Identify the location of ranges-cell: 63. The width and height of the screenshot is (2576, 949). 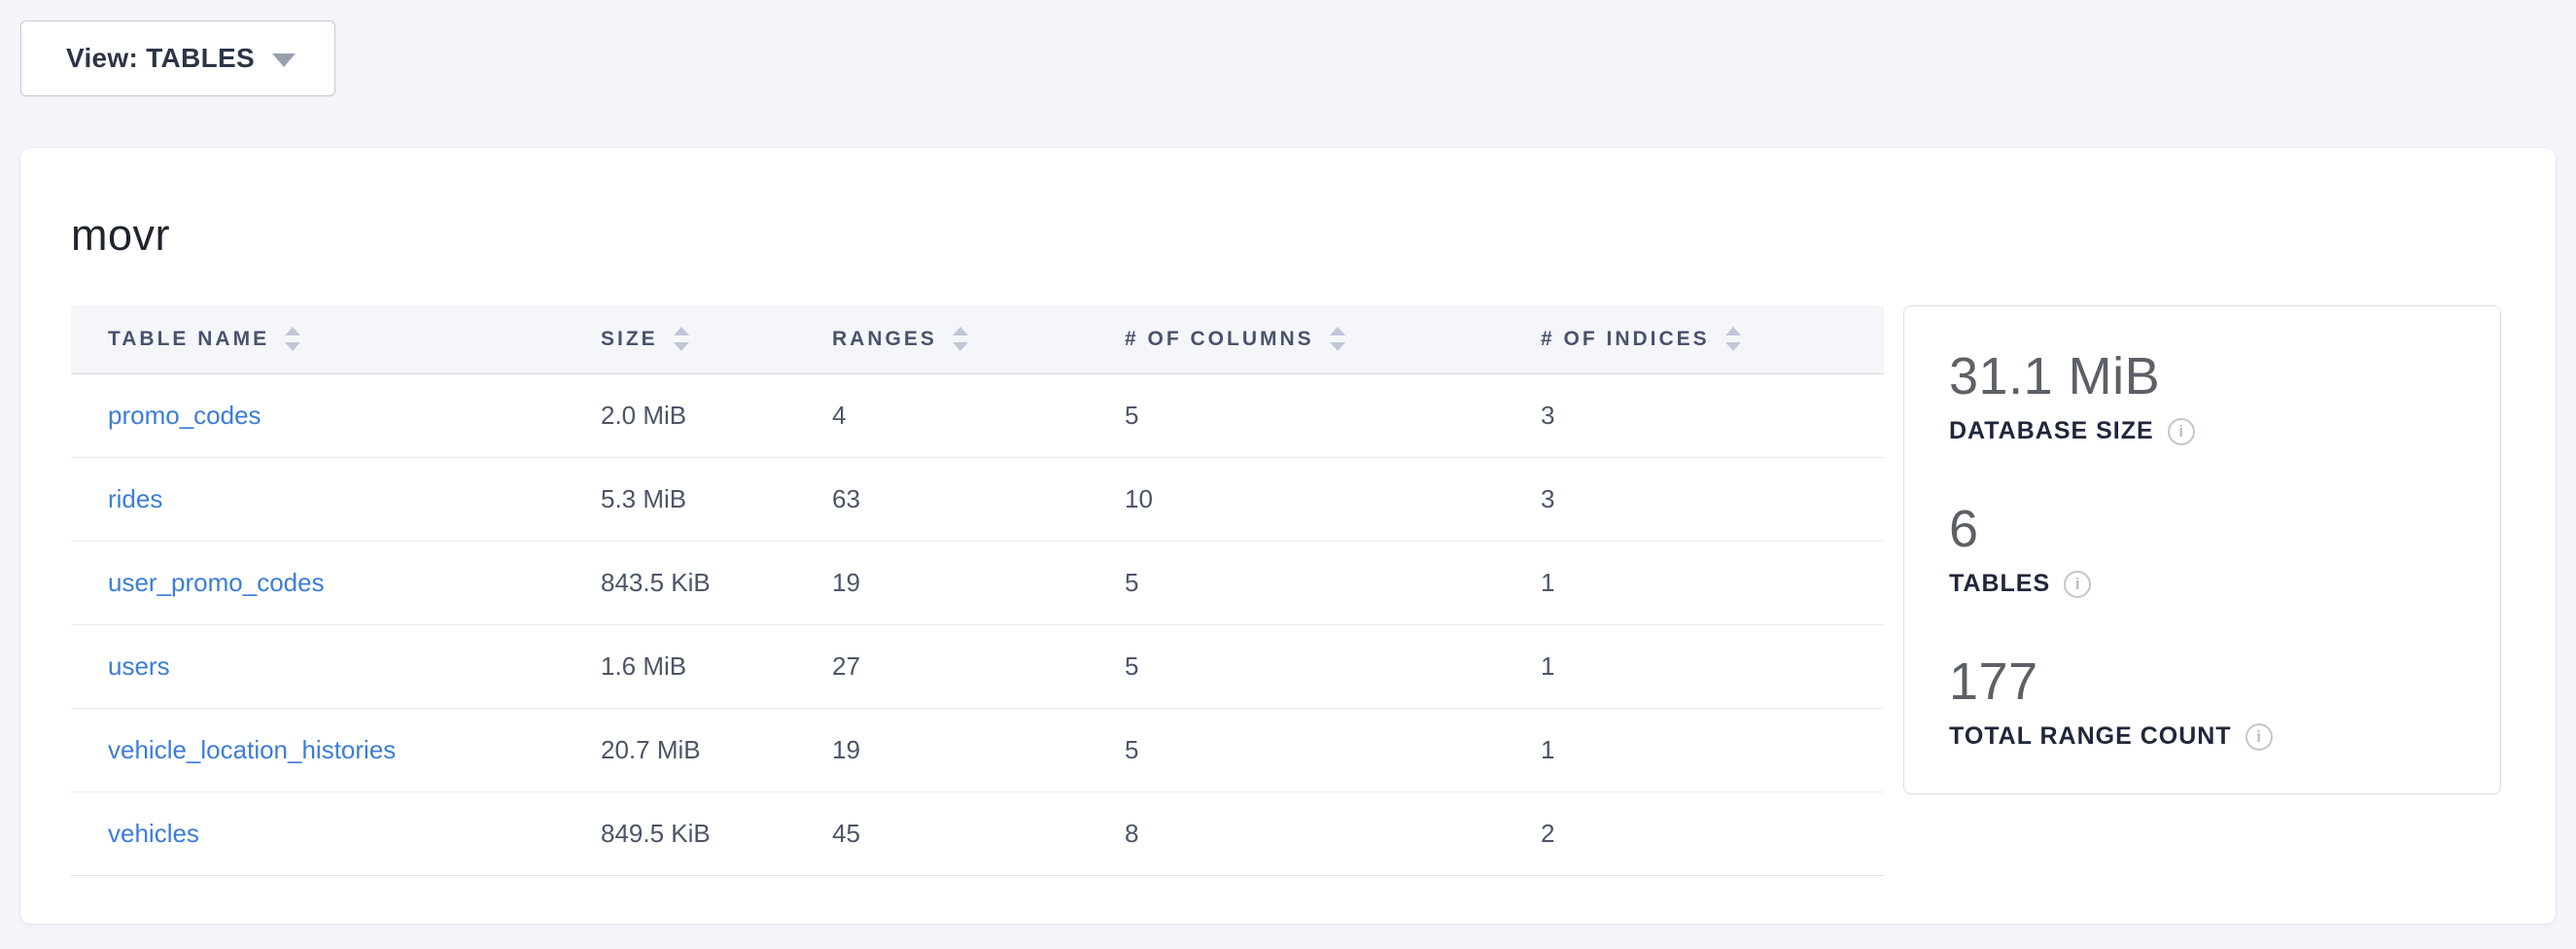
(979, 499).